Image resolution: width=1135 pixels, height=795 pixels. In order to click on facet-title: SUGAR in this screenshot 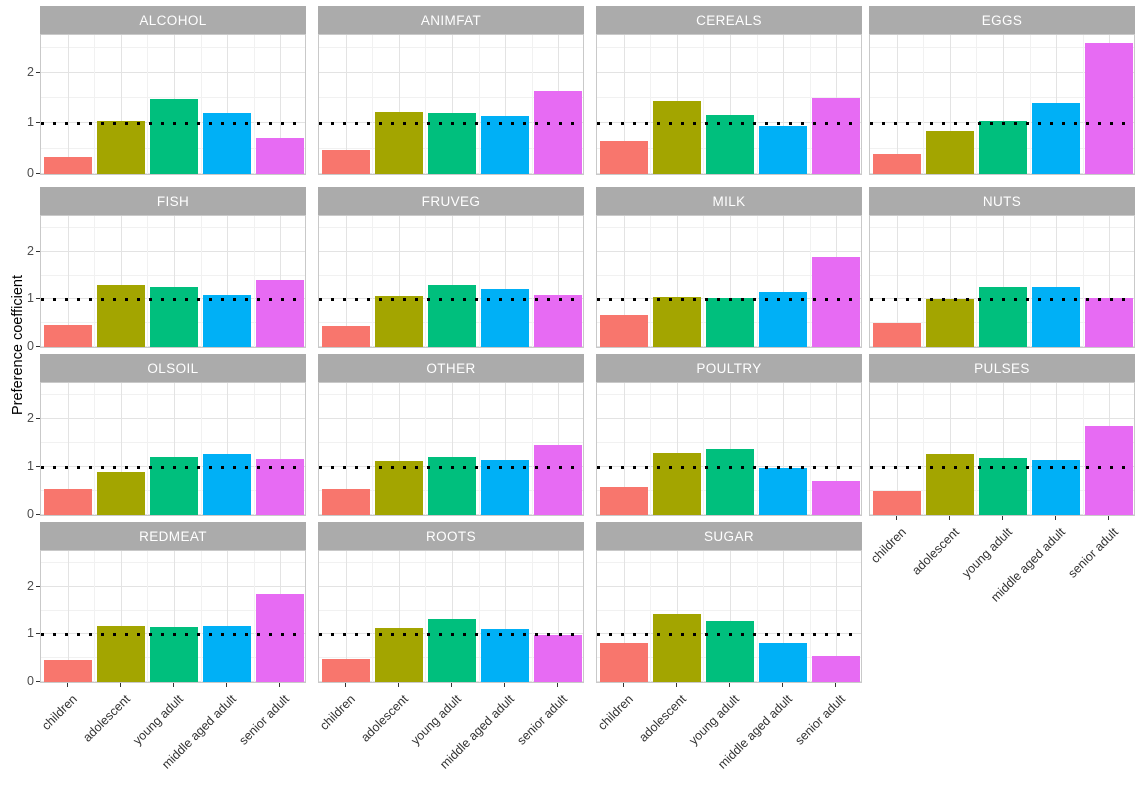, I will do `click(728, 536)`.